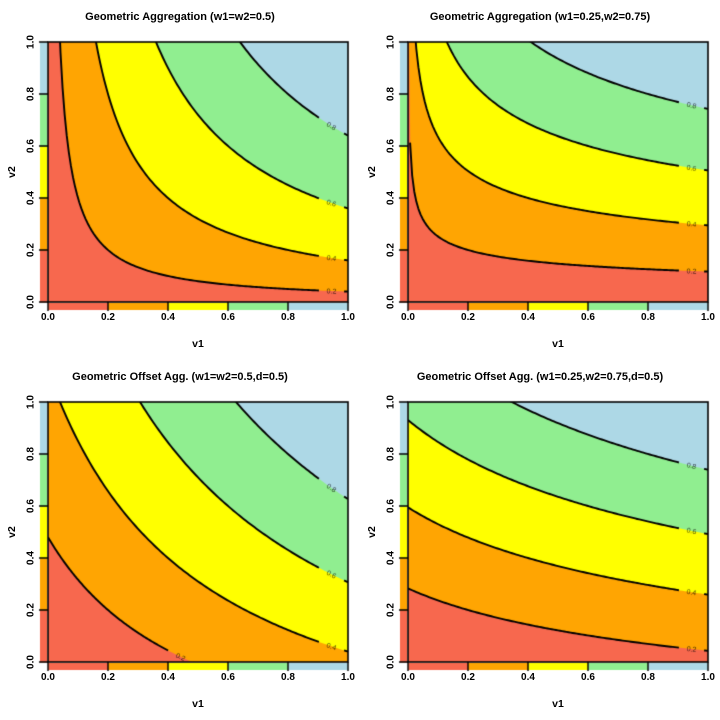 This screenshot has width=720, height=720. I want to click on plot-title: Geometric Aggregation (w1=0.25,w2=0.75), so click(540, 17).